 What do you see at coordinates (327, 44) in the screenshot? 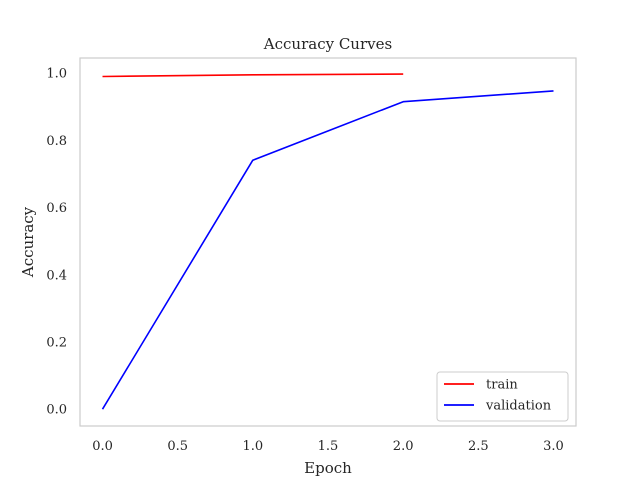
I see `chart-title: Accuracy Curves` at bounding box center [327, 44].